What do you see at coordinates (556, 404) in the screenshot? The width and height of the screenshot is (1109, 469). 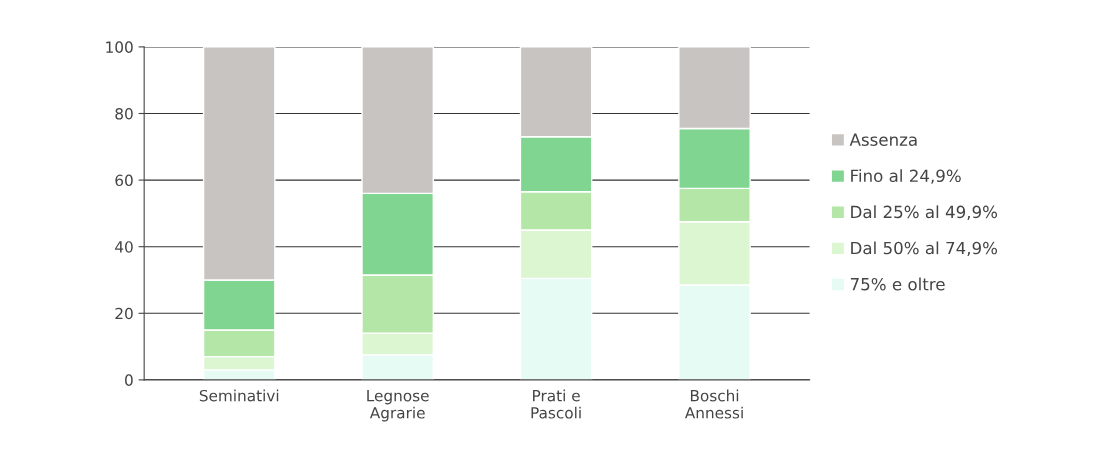 I see `x-tick-label: Prati e Pascoli` at bounding box center [556, 404].